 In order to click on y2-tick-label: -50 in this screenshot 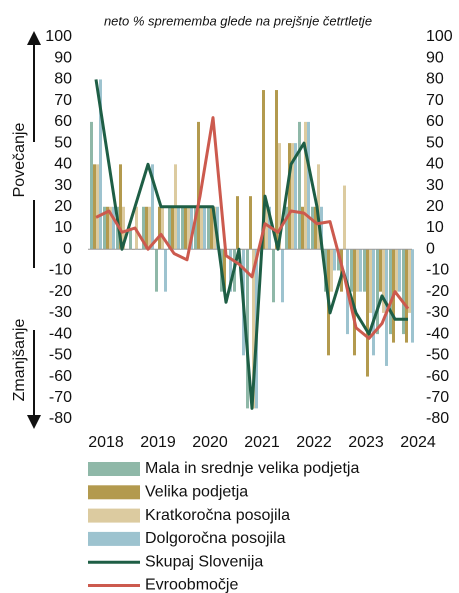, I will do `click(437, 355)`.